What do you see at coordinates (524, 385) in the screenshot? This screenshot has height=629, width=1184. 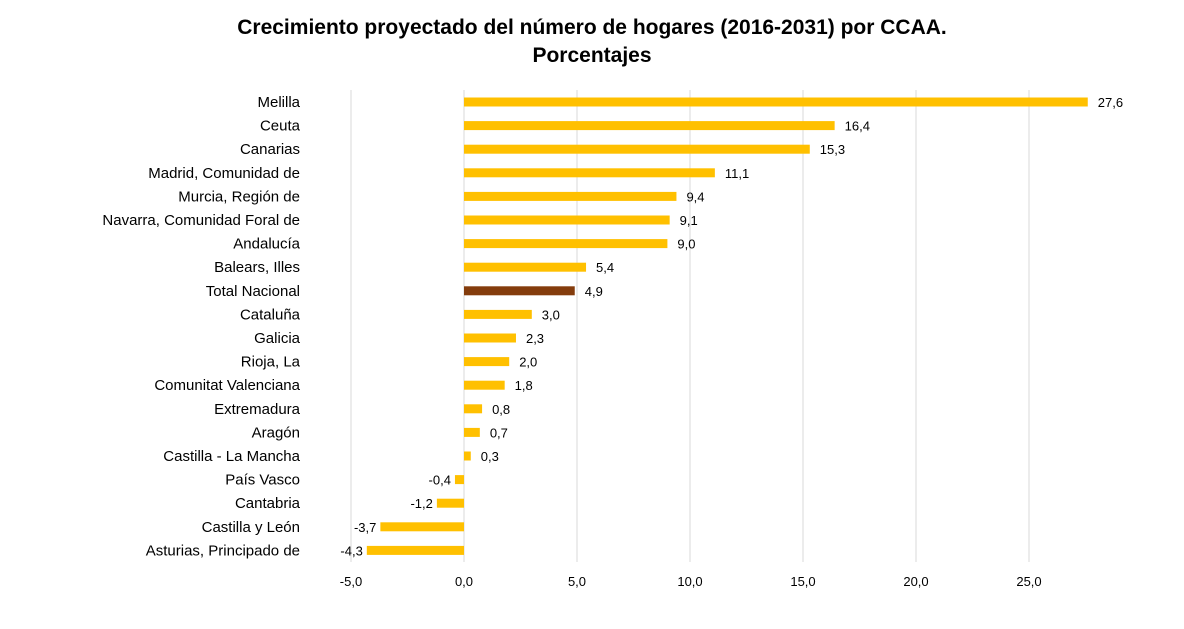 I see `value-label: 1,8` at bounding box center [524, 385].